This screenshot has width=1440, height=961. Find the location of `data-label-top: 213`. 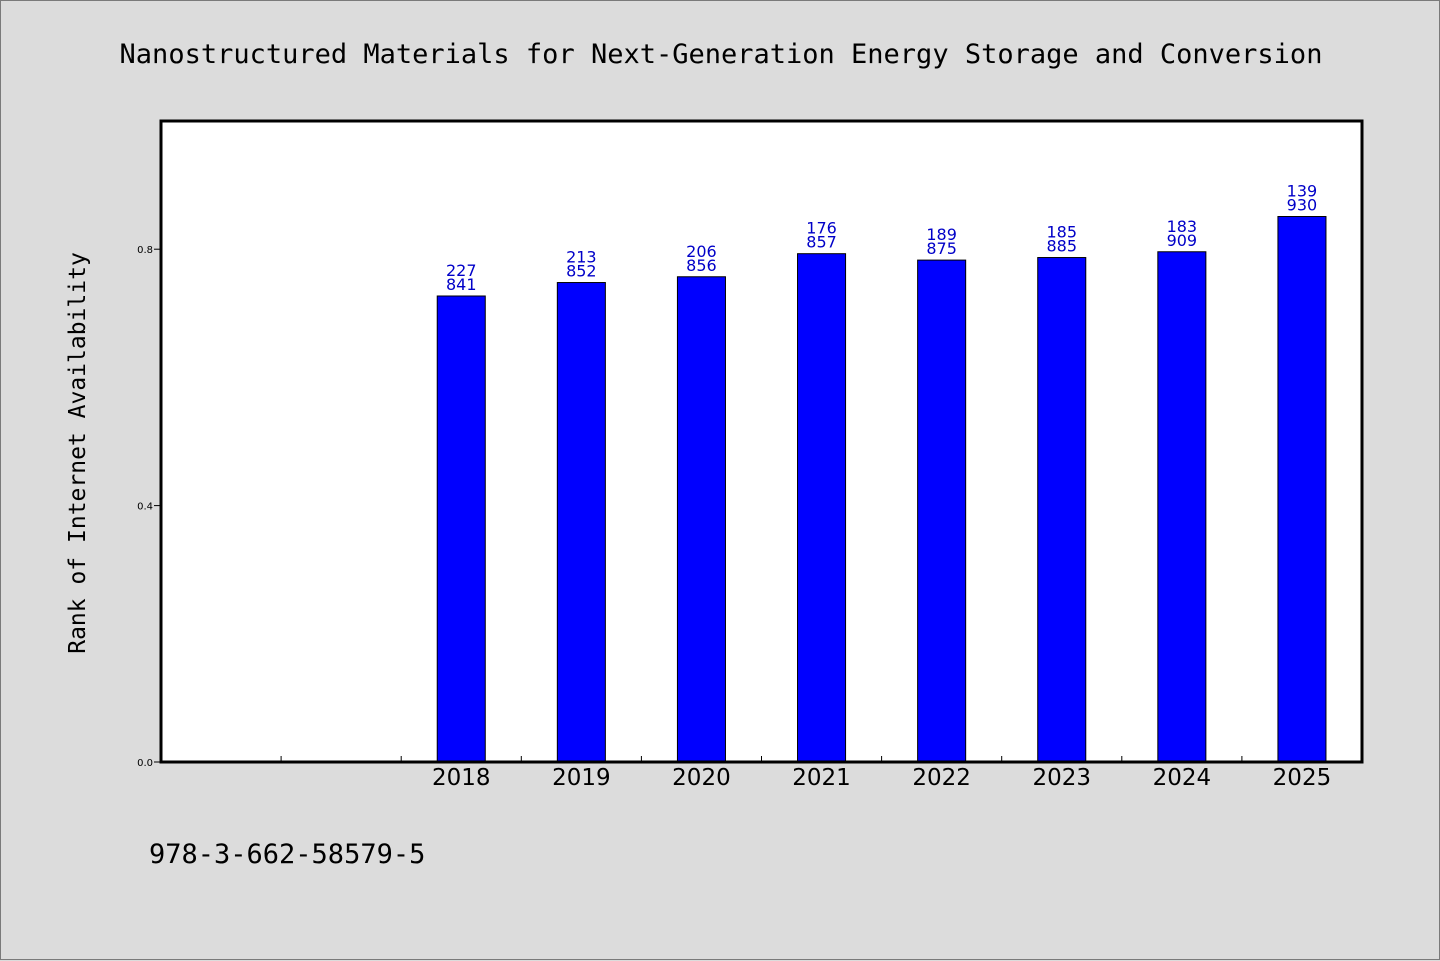

data-label-top: 213 is located at coordinates (581, 257).